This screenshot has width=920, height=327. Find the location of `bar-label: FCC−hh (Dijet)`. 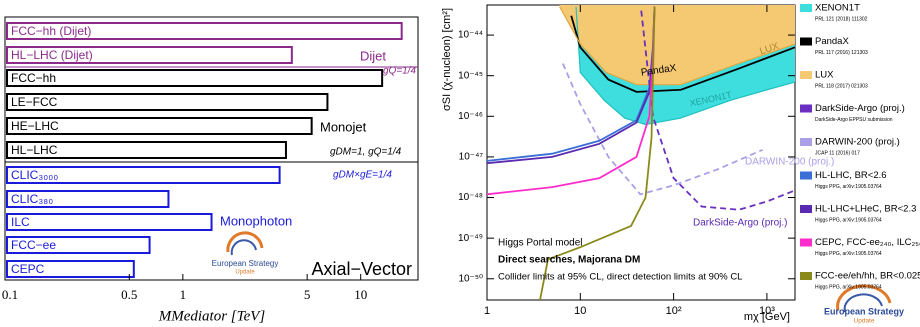

bar-label: FCC−hh (Dijet) is located at coordinates (51, 31).